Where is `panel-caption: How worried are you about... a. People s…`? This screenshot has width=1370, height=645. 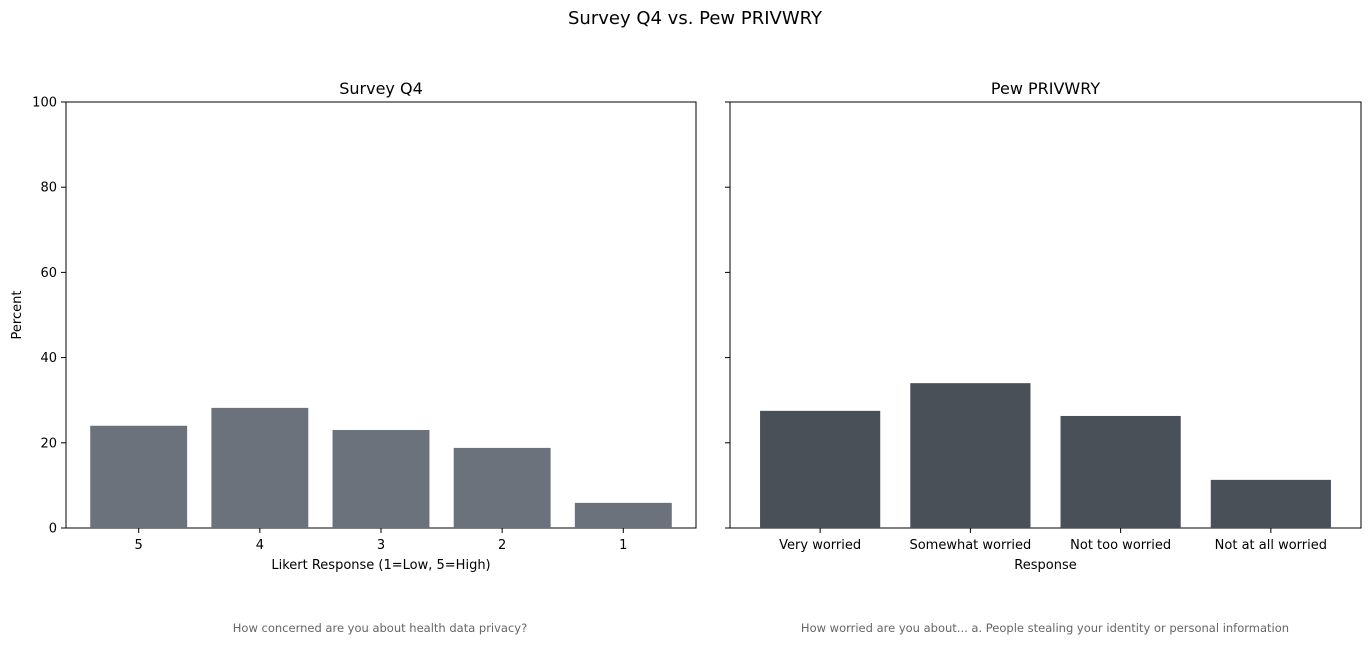
panel-caption: How worried are you about... a. People s… is located at coordinates (1045, 628).